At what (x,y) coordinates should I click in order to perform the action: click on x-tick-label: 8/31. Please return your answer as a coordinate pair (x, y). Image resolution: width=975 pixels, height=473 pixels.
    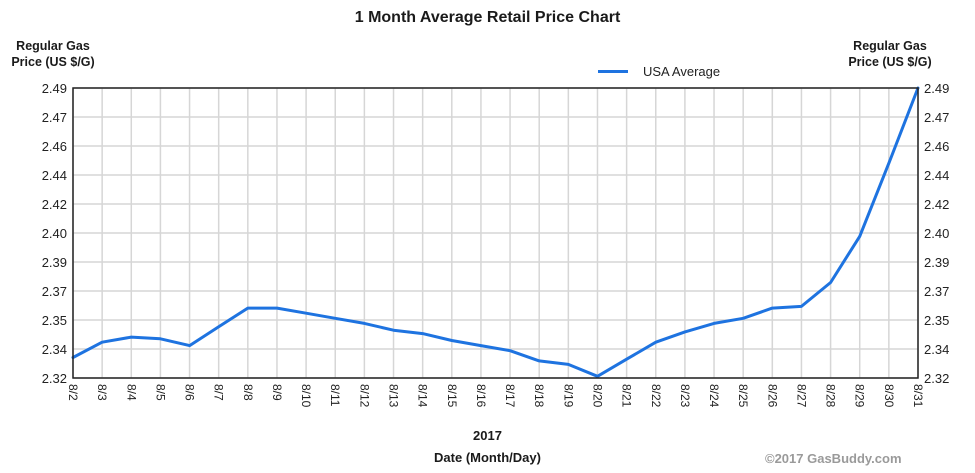
    Looking at the image, I should click on (918, 396).